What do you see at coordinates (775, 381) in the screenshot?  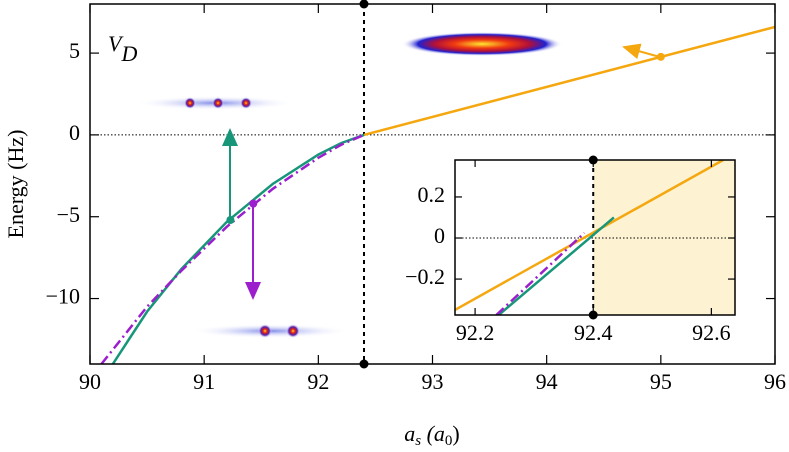 I see `x-tick-label: 96` at bounding box center [775, 381].